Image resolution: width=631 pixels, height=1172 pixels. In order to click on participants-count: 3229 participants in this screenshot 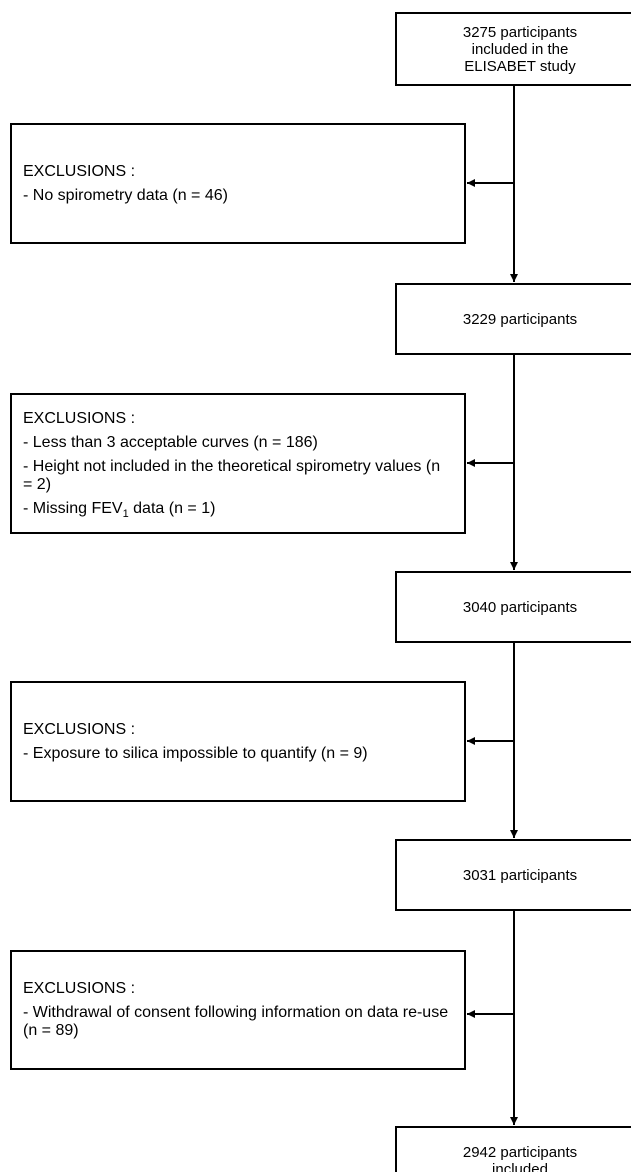, I will do `click(520, 319)`.